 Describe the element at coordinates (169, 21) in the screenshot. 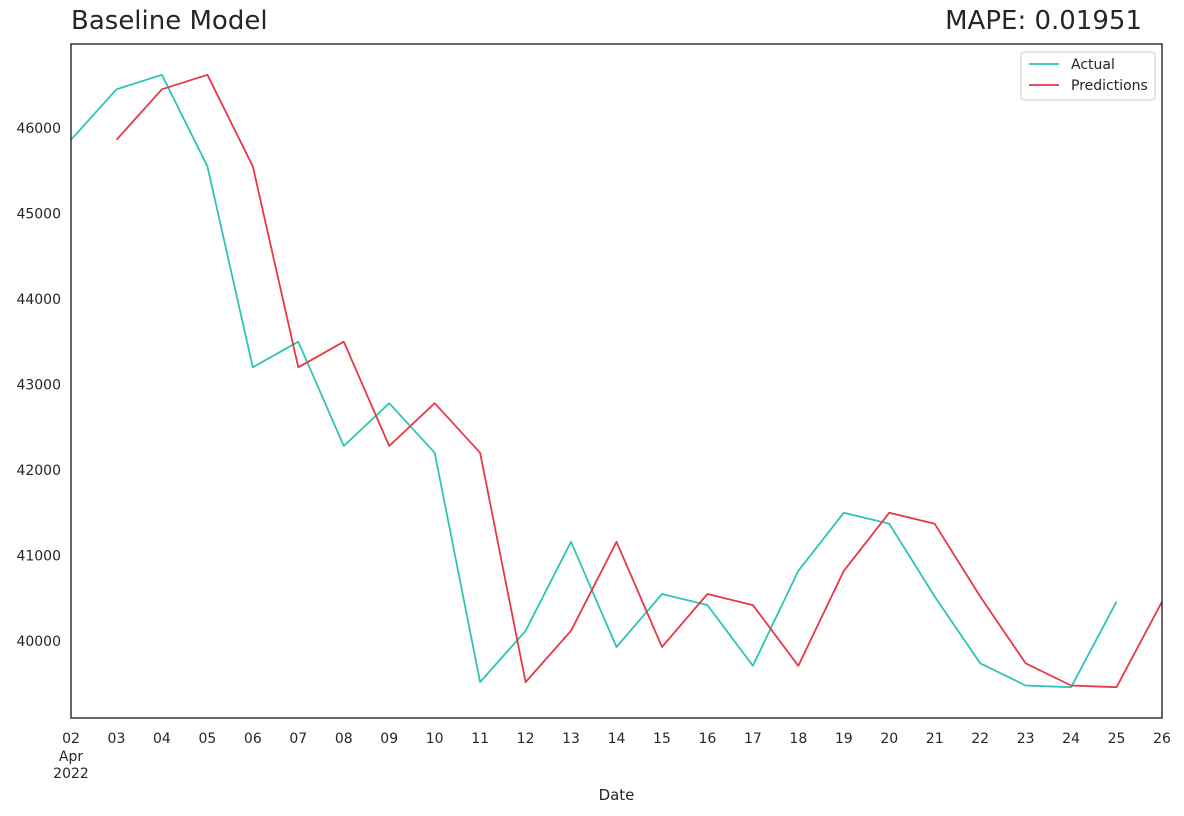

I see `chart-title: Baseline Model` at that location.